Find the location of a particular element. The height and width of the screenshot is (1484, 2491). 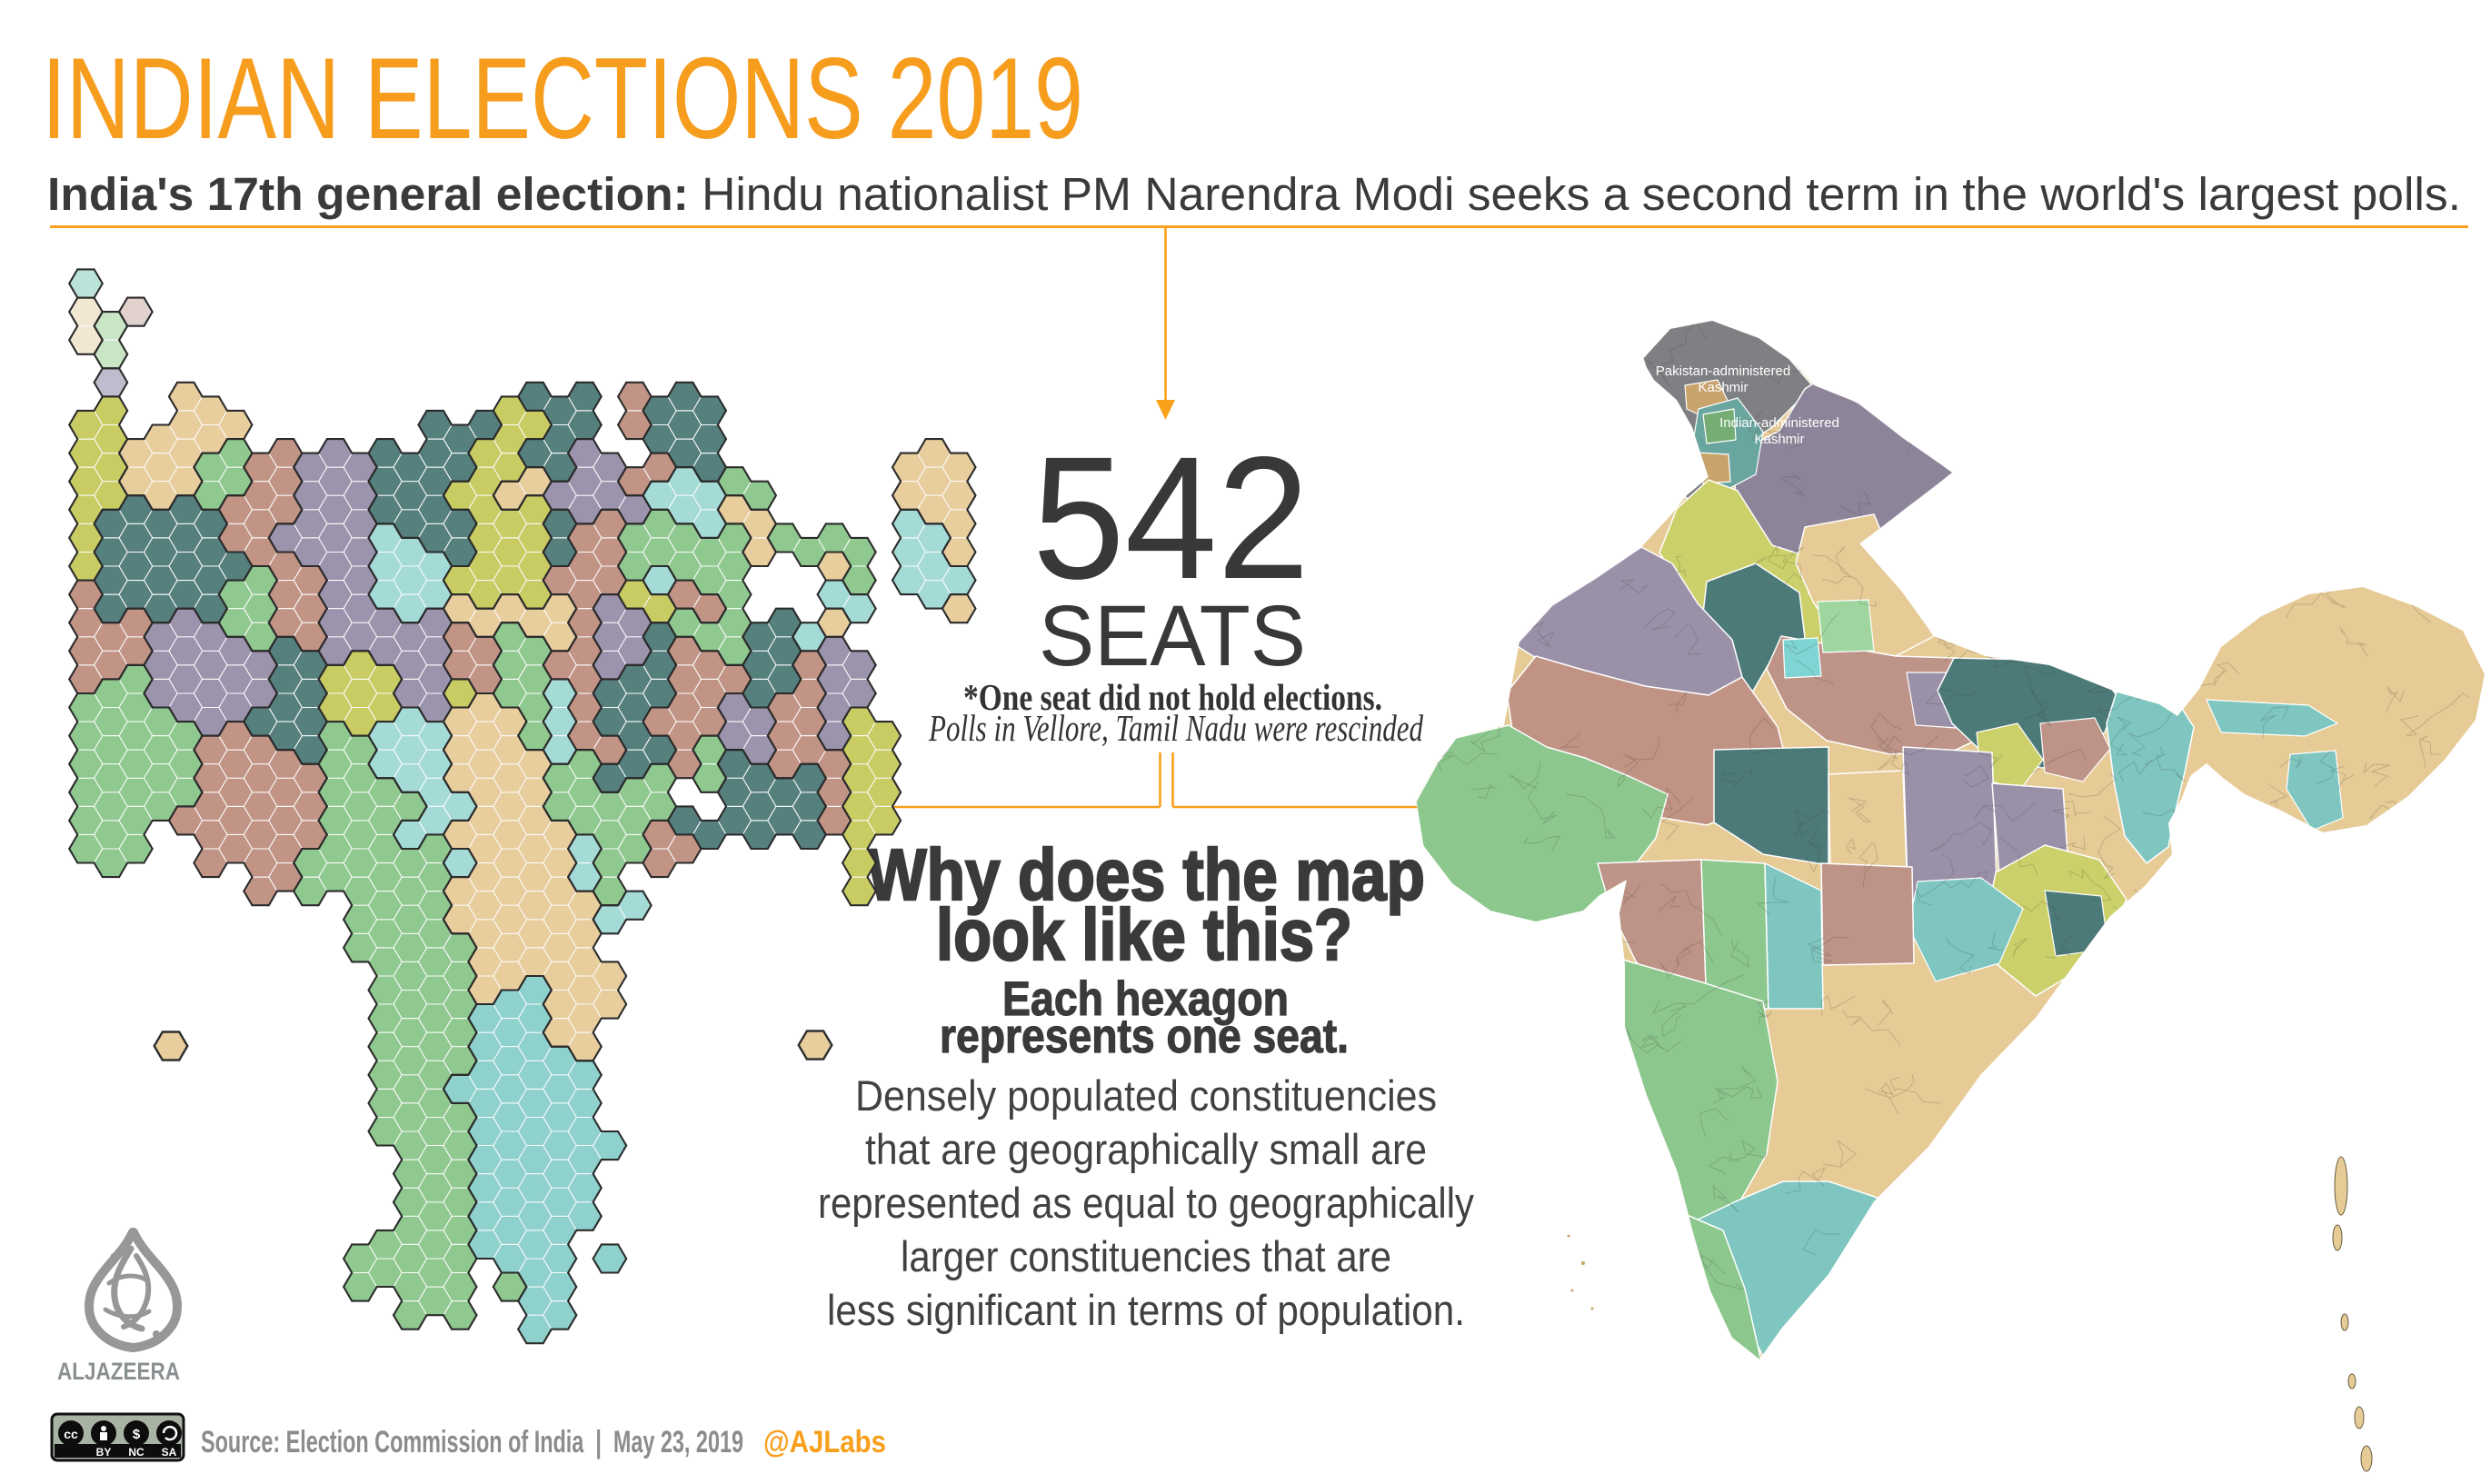

svg-text: represents one seat. is located at coordinates (1144, 1036).